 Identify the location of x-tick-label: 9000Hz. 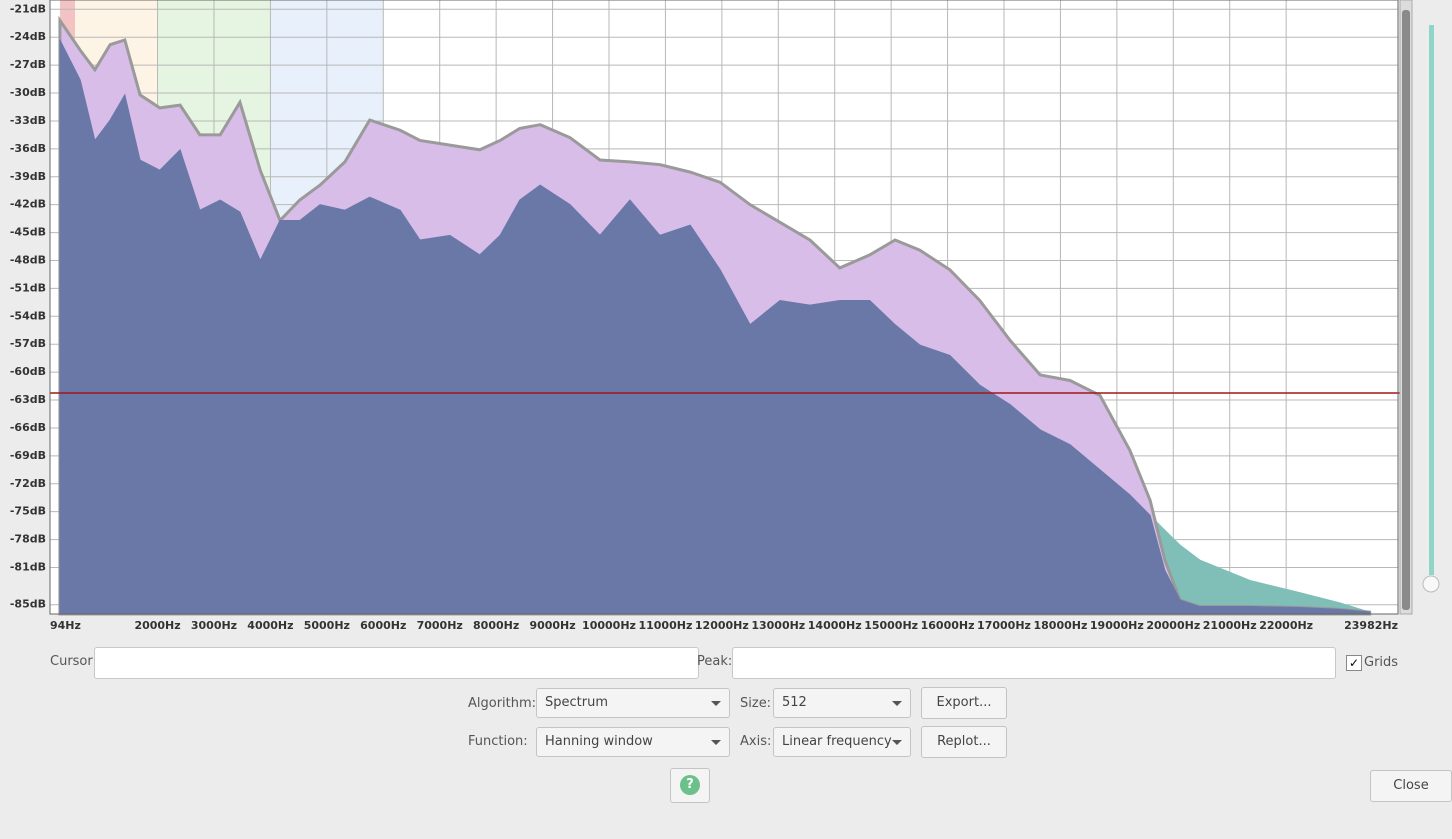
(552, 625).